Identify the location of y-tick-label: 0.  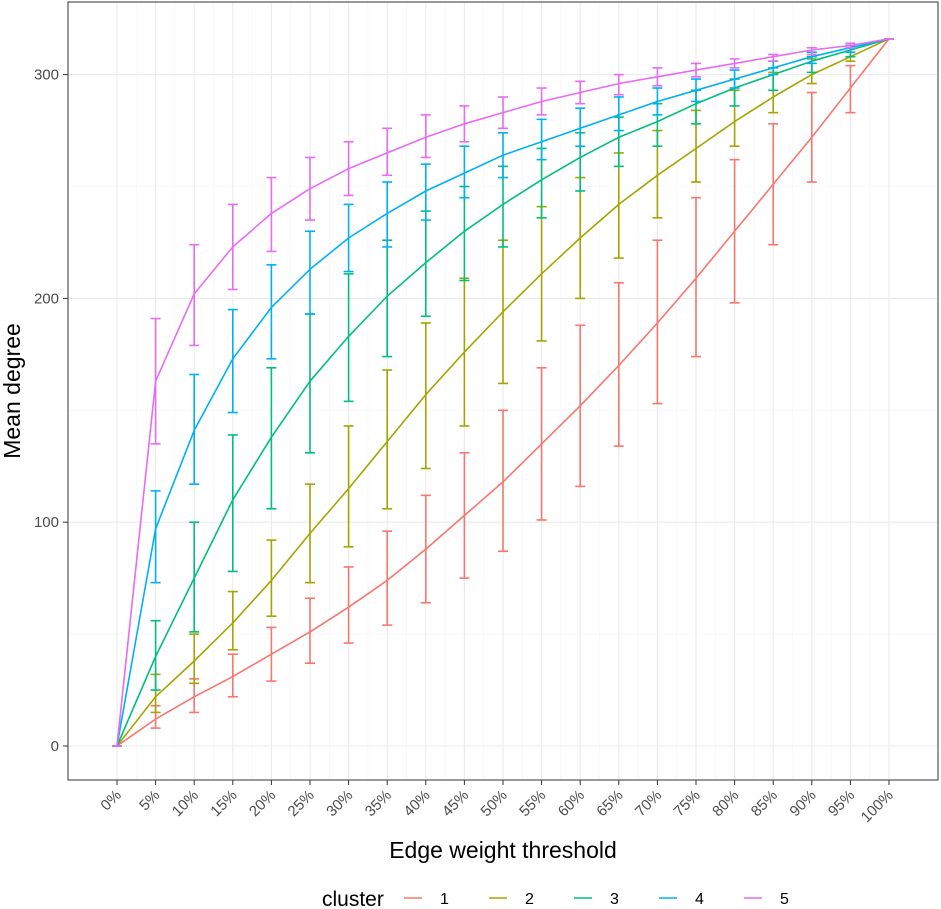
(55, 746).